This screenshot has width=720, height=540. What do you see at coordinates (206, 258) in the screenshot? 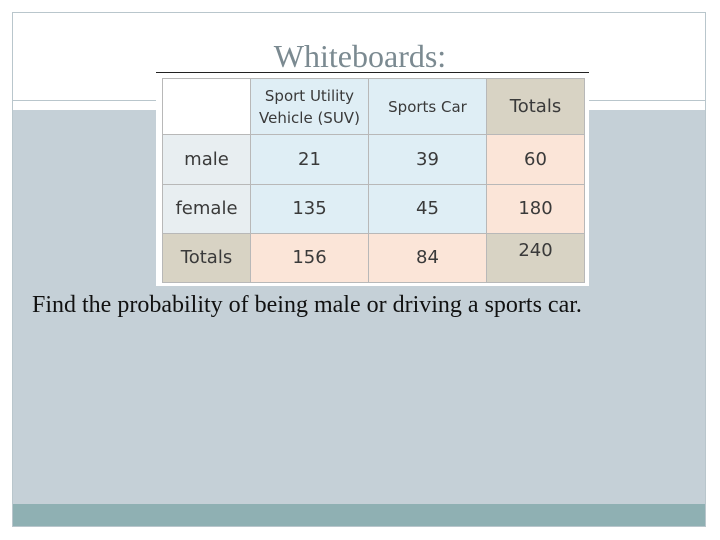
I see `row-label-totals: Totals` at bounding box center [206, 258].